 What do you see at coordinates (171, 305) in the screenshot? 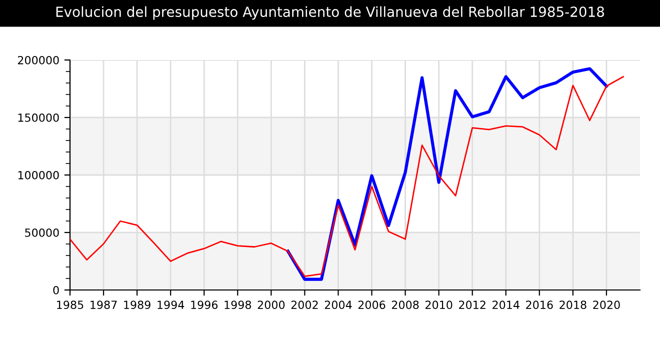
I see `x-tick-label: 1994` at bounding box center [171, 305].